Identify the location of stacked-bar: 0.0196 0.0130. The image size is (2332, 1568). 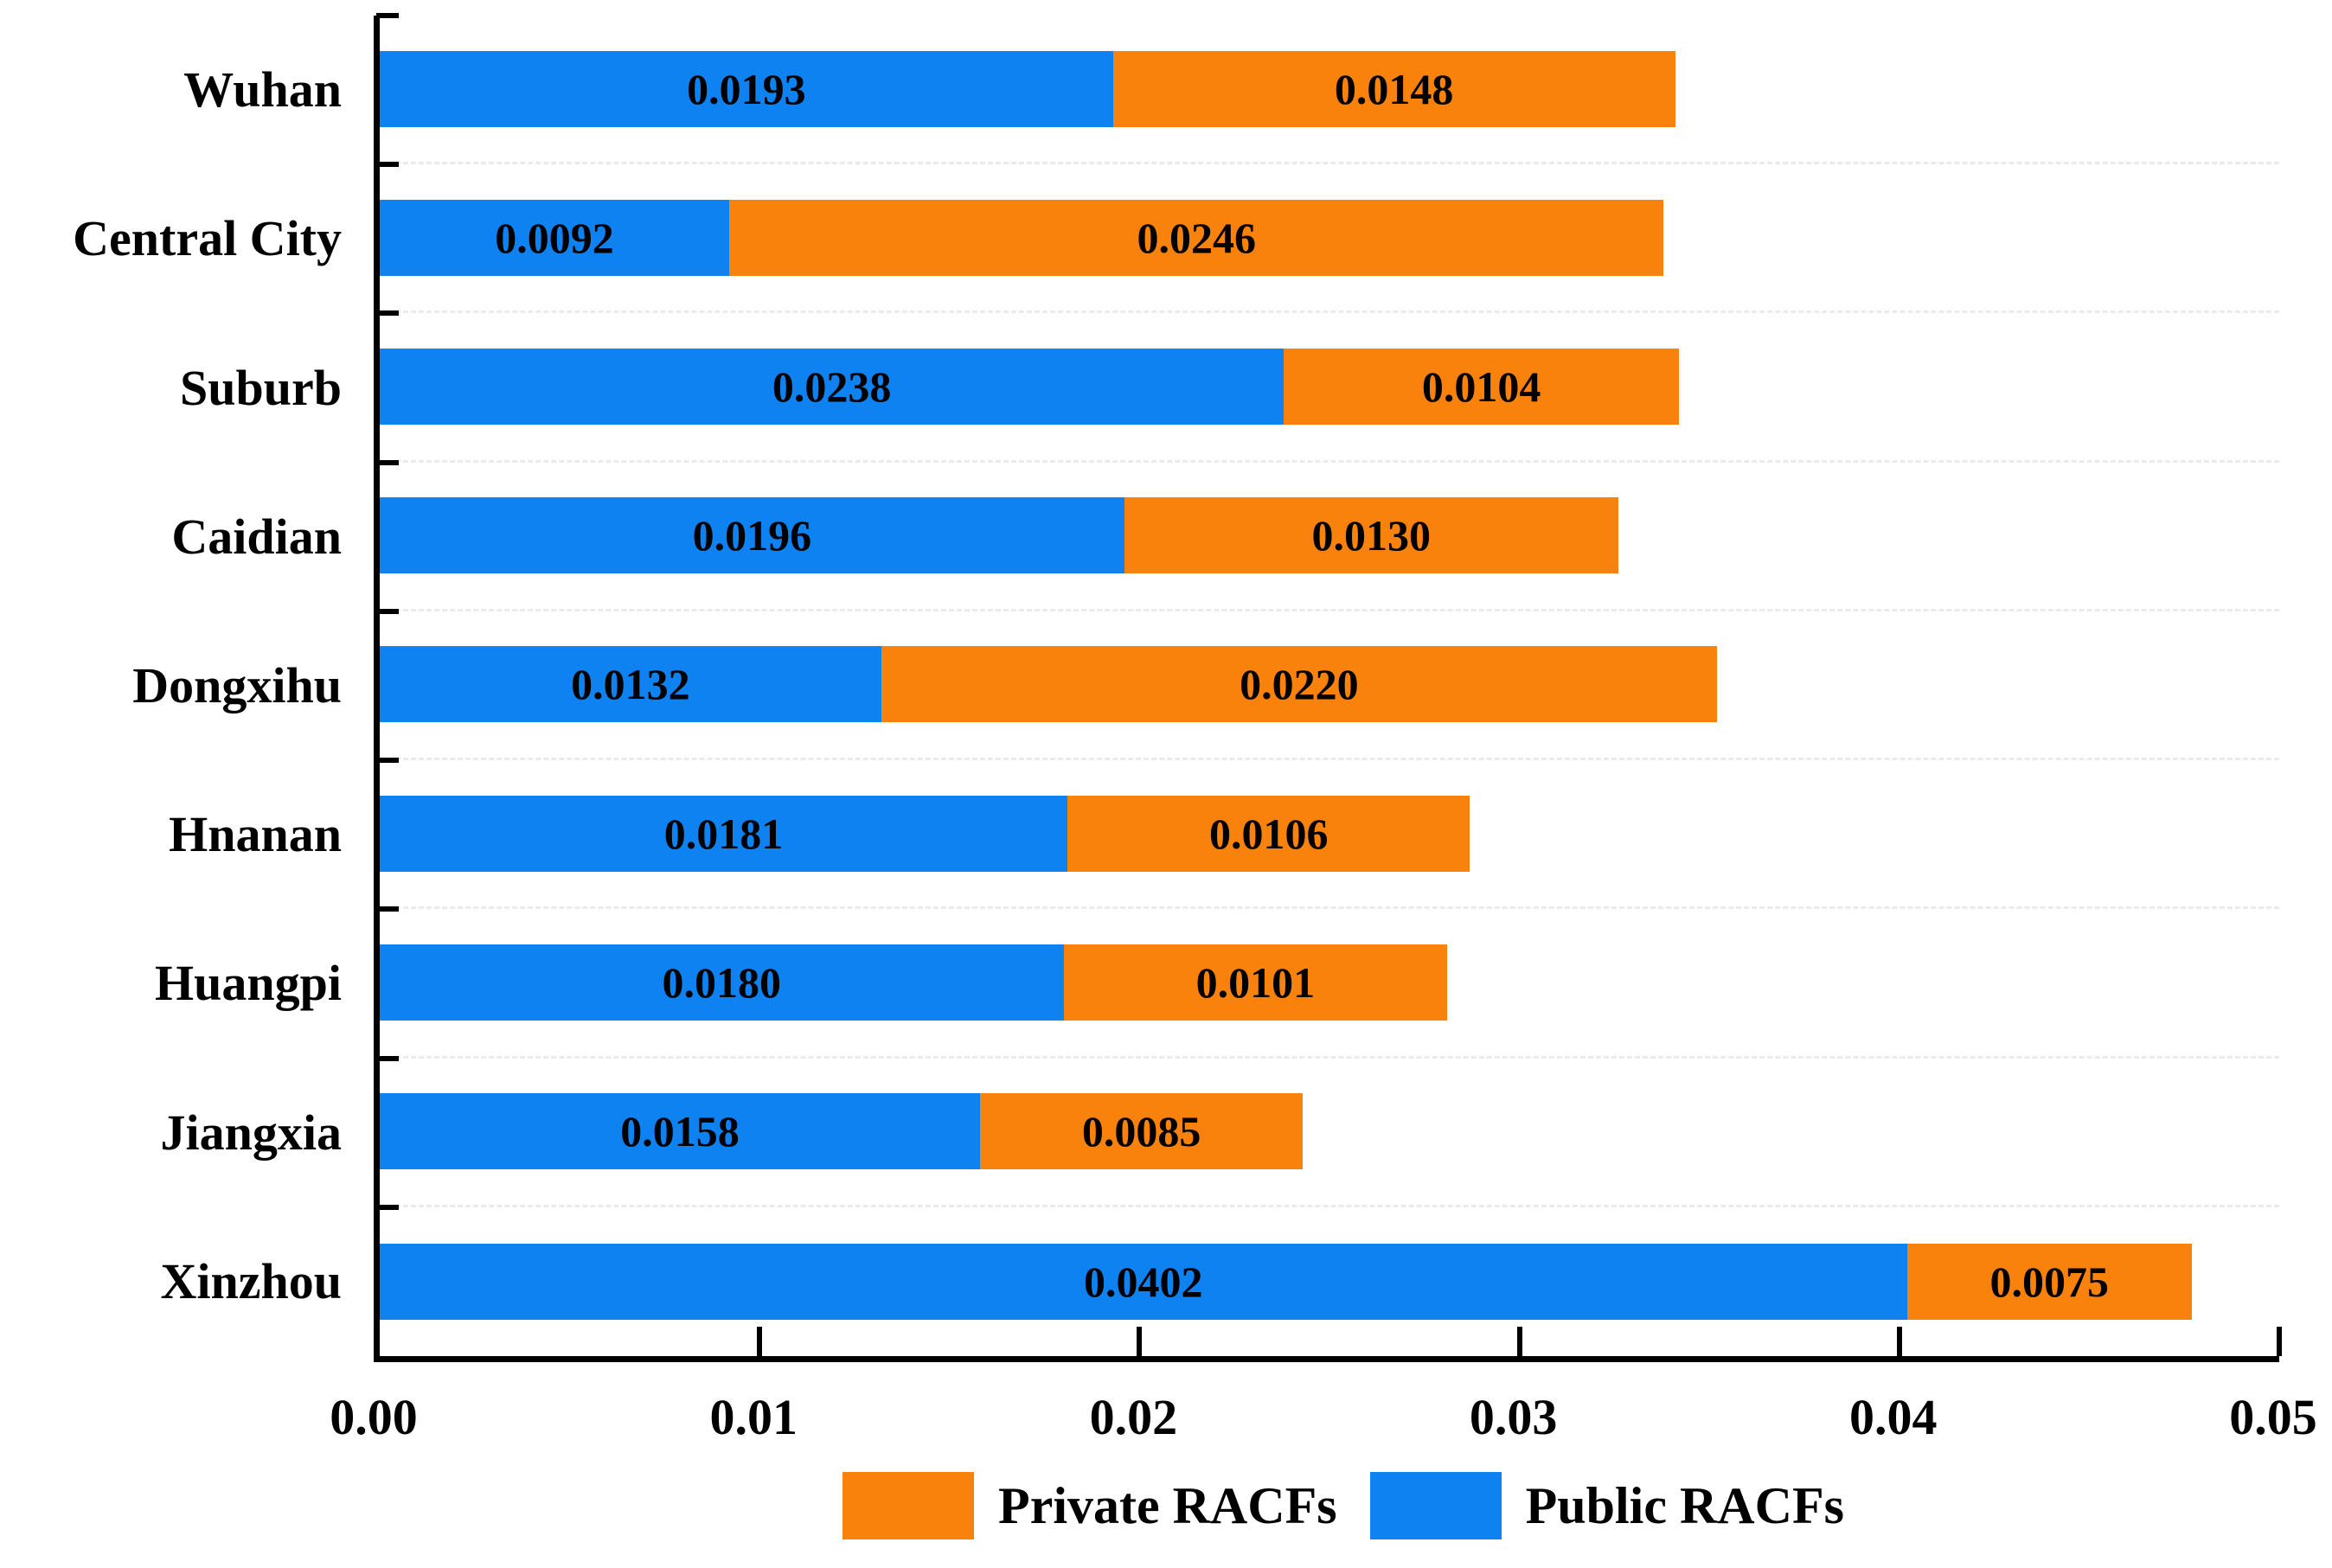
(999, 535).